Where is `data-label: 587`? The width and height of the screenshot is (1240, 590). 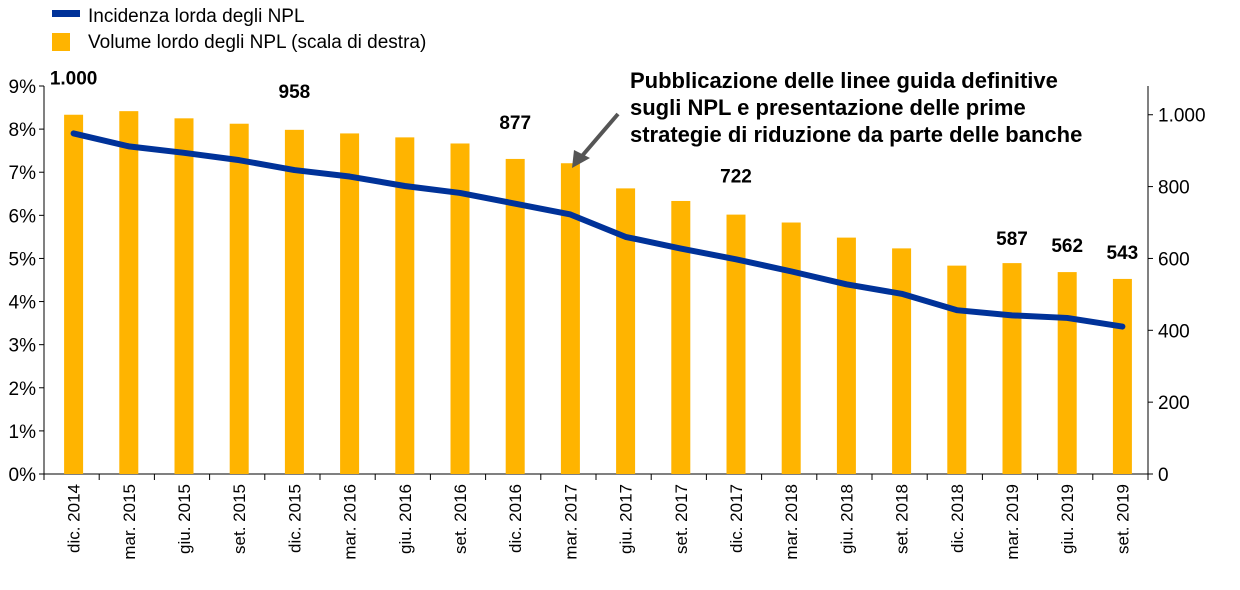 data-label: 587 is located at coordinates (1012, 239).